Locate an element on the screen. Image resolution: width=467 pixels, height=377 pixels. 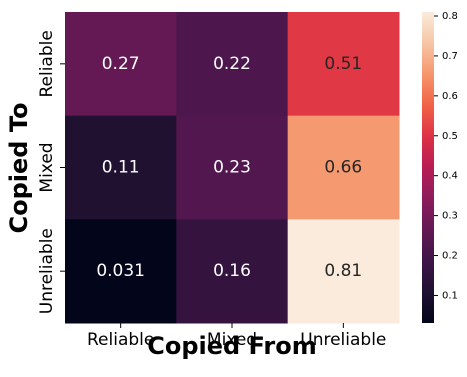
colorbar-tick-label: 0.1 is located at coordinates (450, 295).